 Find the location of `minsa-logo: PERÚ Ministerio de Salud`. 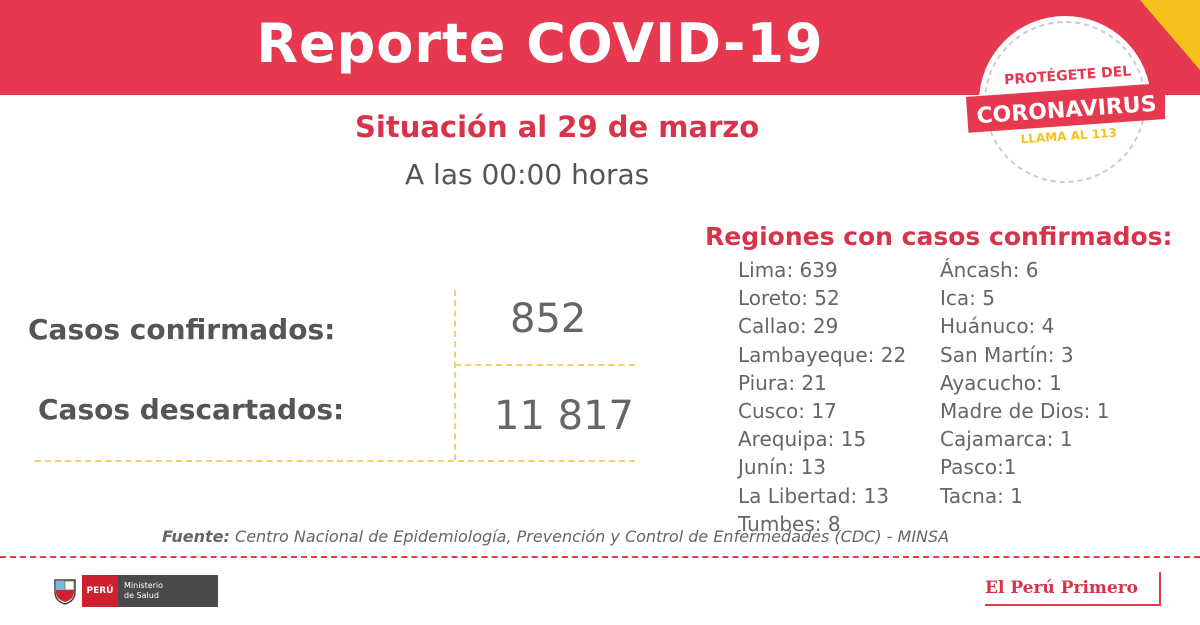

minsa-logo: PERÚ Ministerio de Salud is located at coordinates (135, 591).